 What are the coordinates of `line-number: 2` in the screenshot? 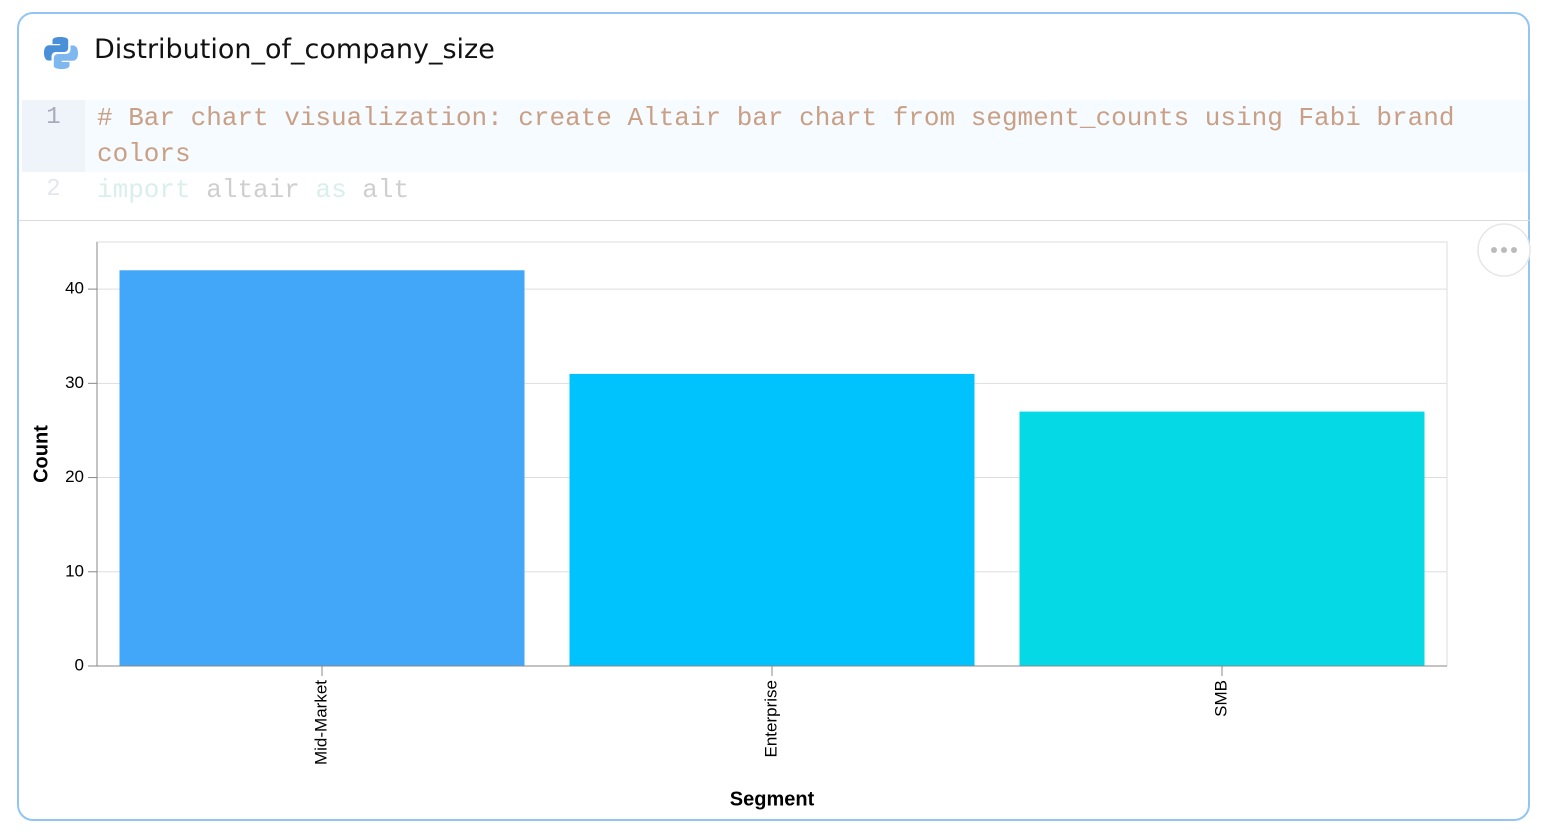 It's located at (53, 189).